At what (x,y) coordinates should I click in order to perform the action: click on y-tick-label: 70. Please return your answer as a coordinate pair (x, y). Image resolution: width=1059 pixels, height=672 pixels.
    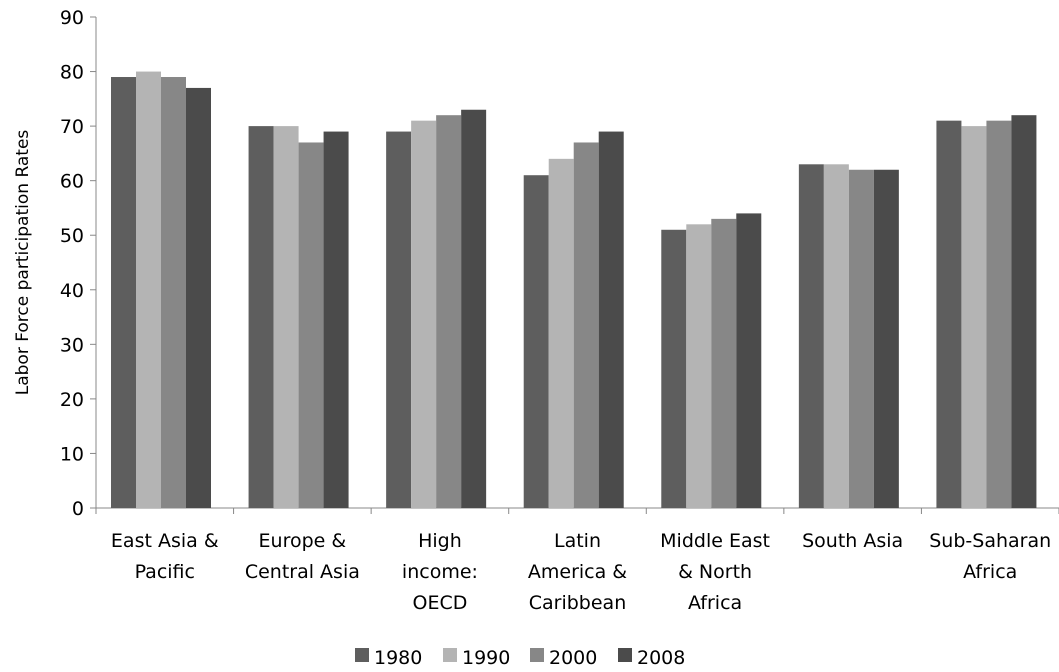
    Looking at the image, I should click on (72, 127).